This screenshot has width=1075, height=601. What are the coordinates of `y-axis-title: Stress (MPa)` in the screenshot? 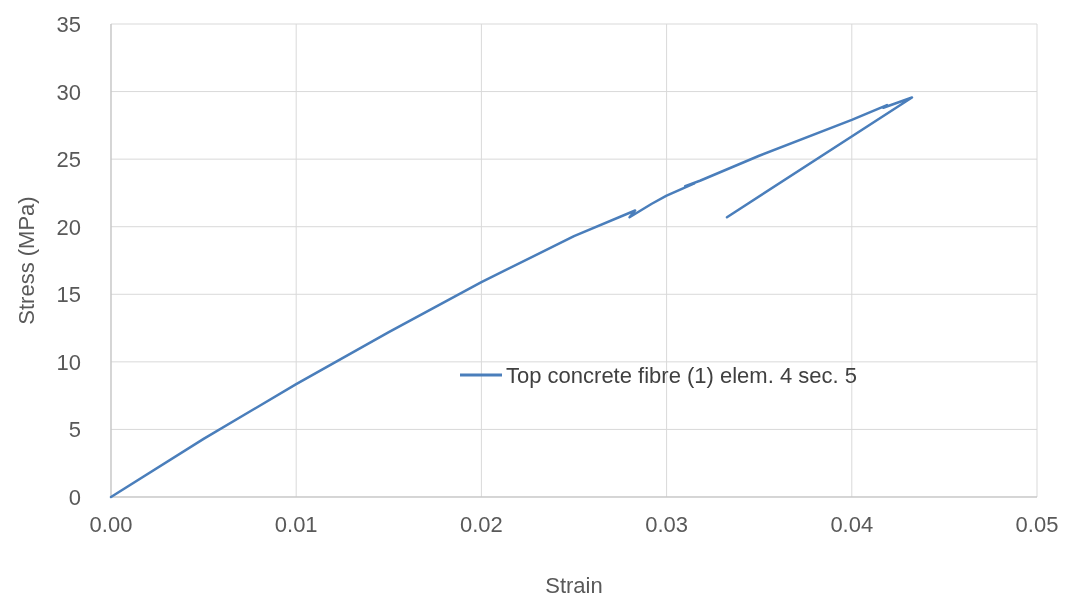 It's located at (26, 260).